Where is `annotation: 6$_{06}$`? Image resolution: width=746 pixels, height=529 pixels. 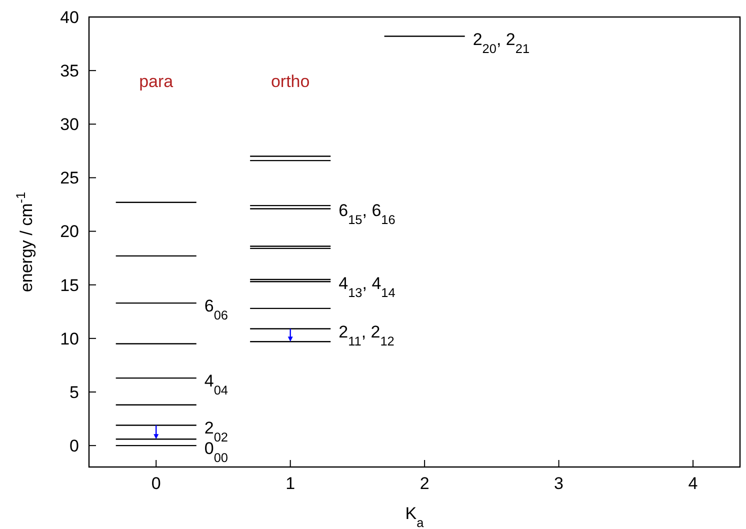
annotation: 6$_{06}$ is located at coordinates (216, 309).